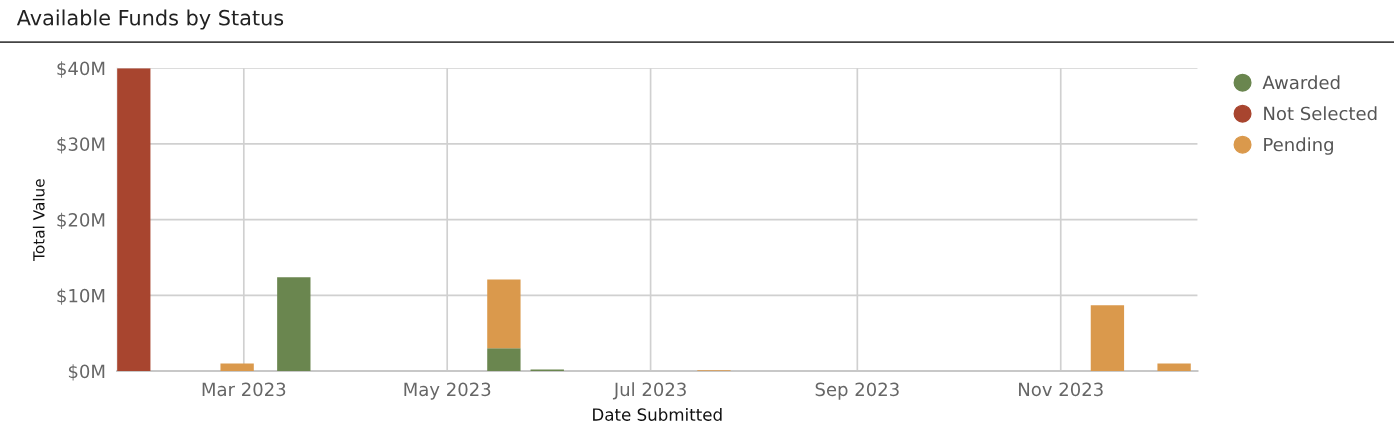  I want to click on legend-label: Pending, so click(1298, 146).